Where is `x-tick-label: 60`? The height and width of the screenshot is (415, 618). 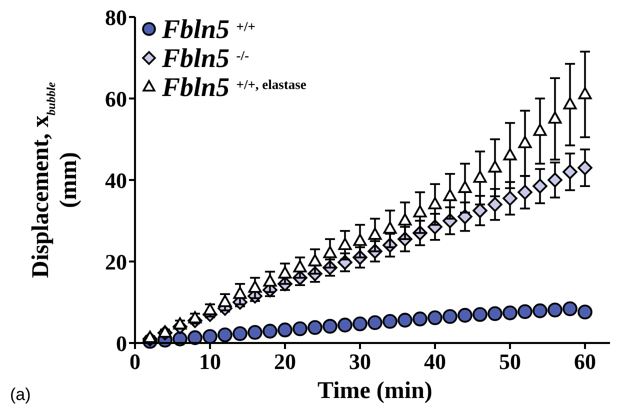
x-tick-label: 60 is located at coordinates (585, 361).